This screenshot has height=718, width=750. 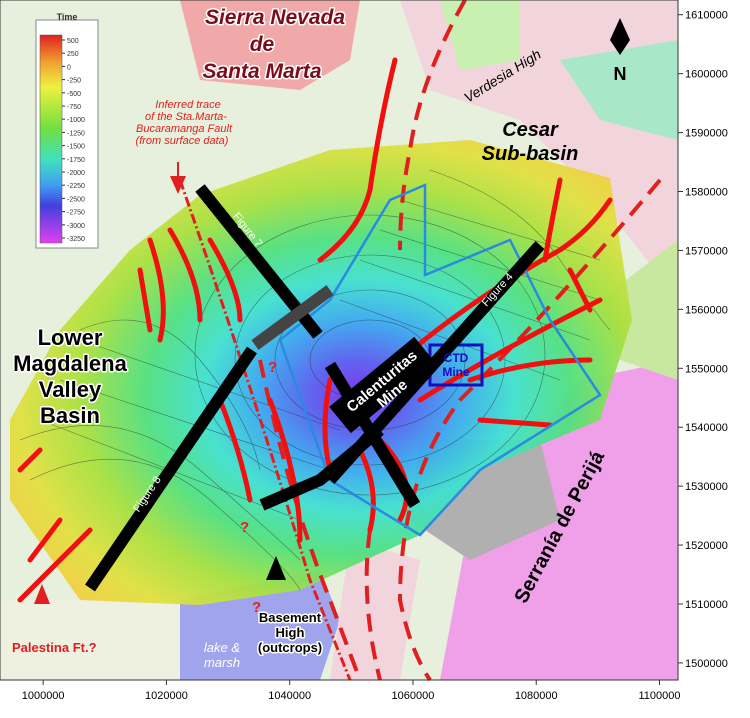 What do you see at coordinates (76, 173) in the screenshot?
I see `colorbar-tick-label: -2000` at bounding box center [76, 173].